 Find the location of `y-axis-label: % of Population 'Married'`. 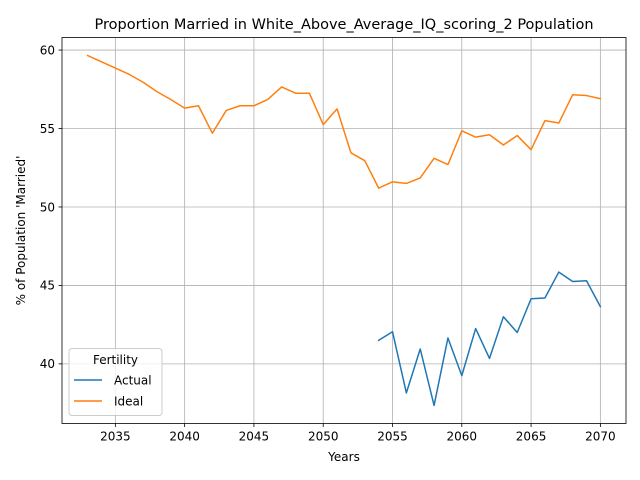

y-axis-label: % of Population 'Married' is located at coordinates (21, 231).